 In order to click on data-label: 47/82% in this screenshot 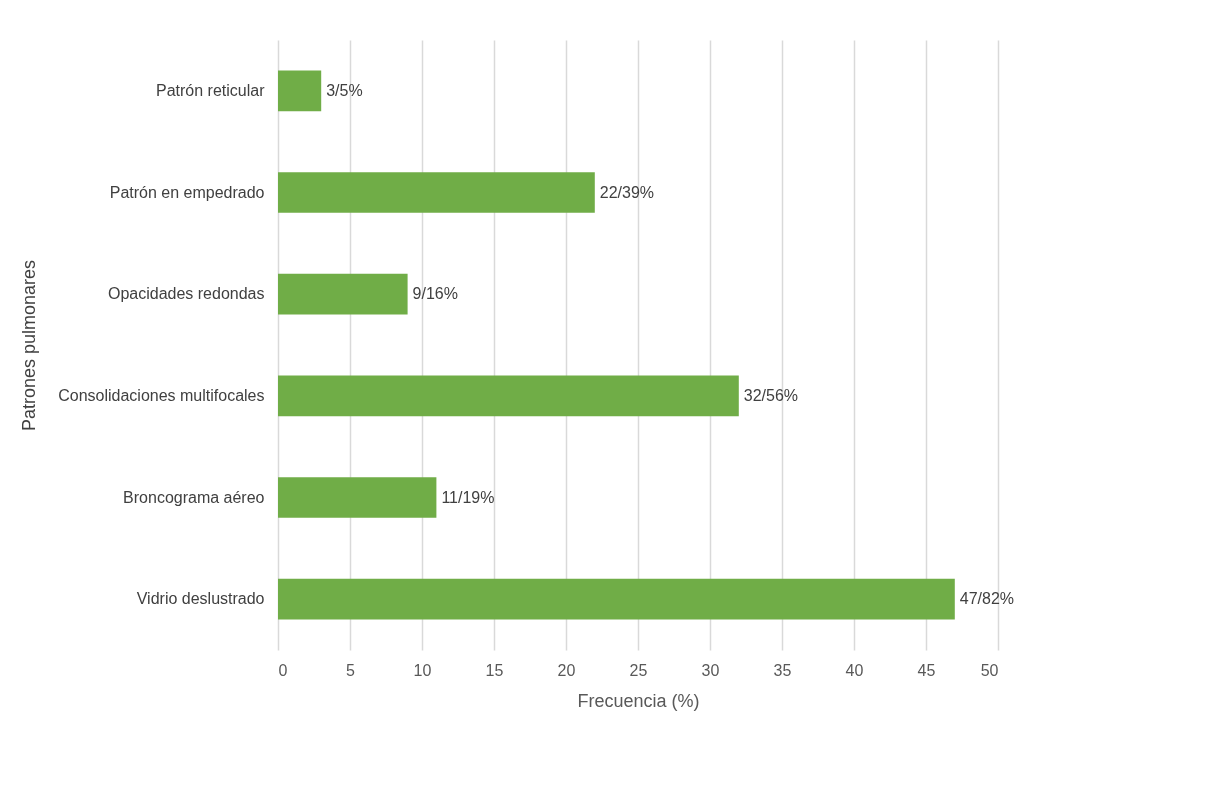, I will do `click(987, 599)`.